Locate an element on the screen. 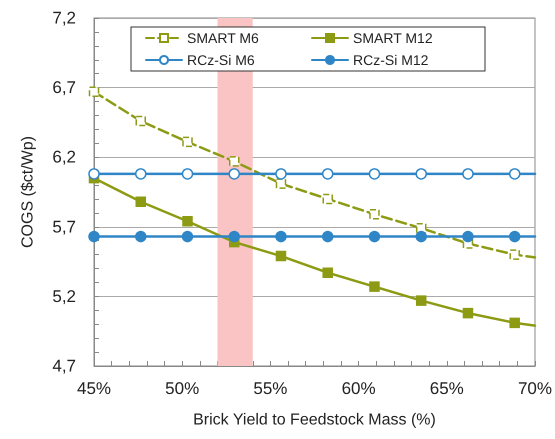 The image size is (555, 439). x-tick-label: 65% is located at coordinates (447, 388).